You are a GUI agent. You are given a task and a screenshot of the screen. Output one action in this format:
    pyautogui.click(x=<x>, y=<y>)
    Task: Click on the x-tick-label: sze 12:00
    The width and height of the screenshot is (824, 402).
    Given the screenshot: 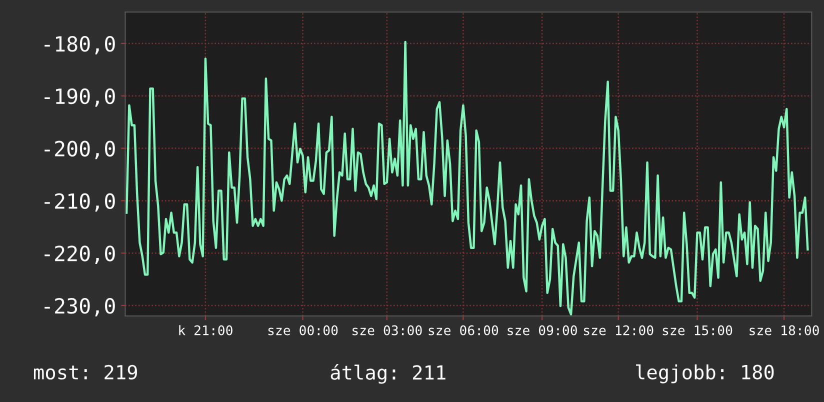 What is the action you would take?
    pyautogui.click(x=619, y=330)
    